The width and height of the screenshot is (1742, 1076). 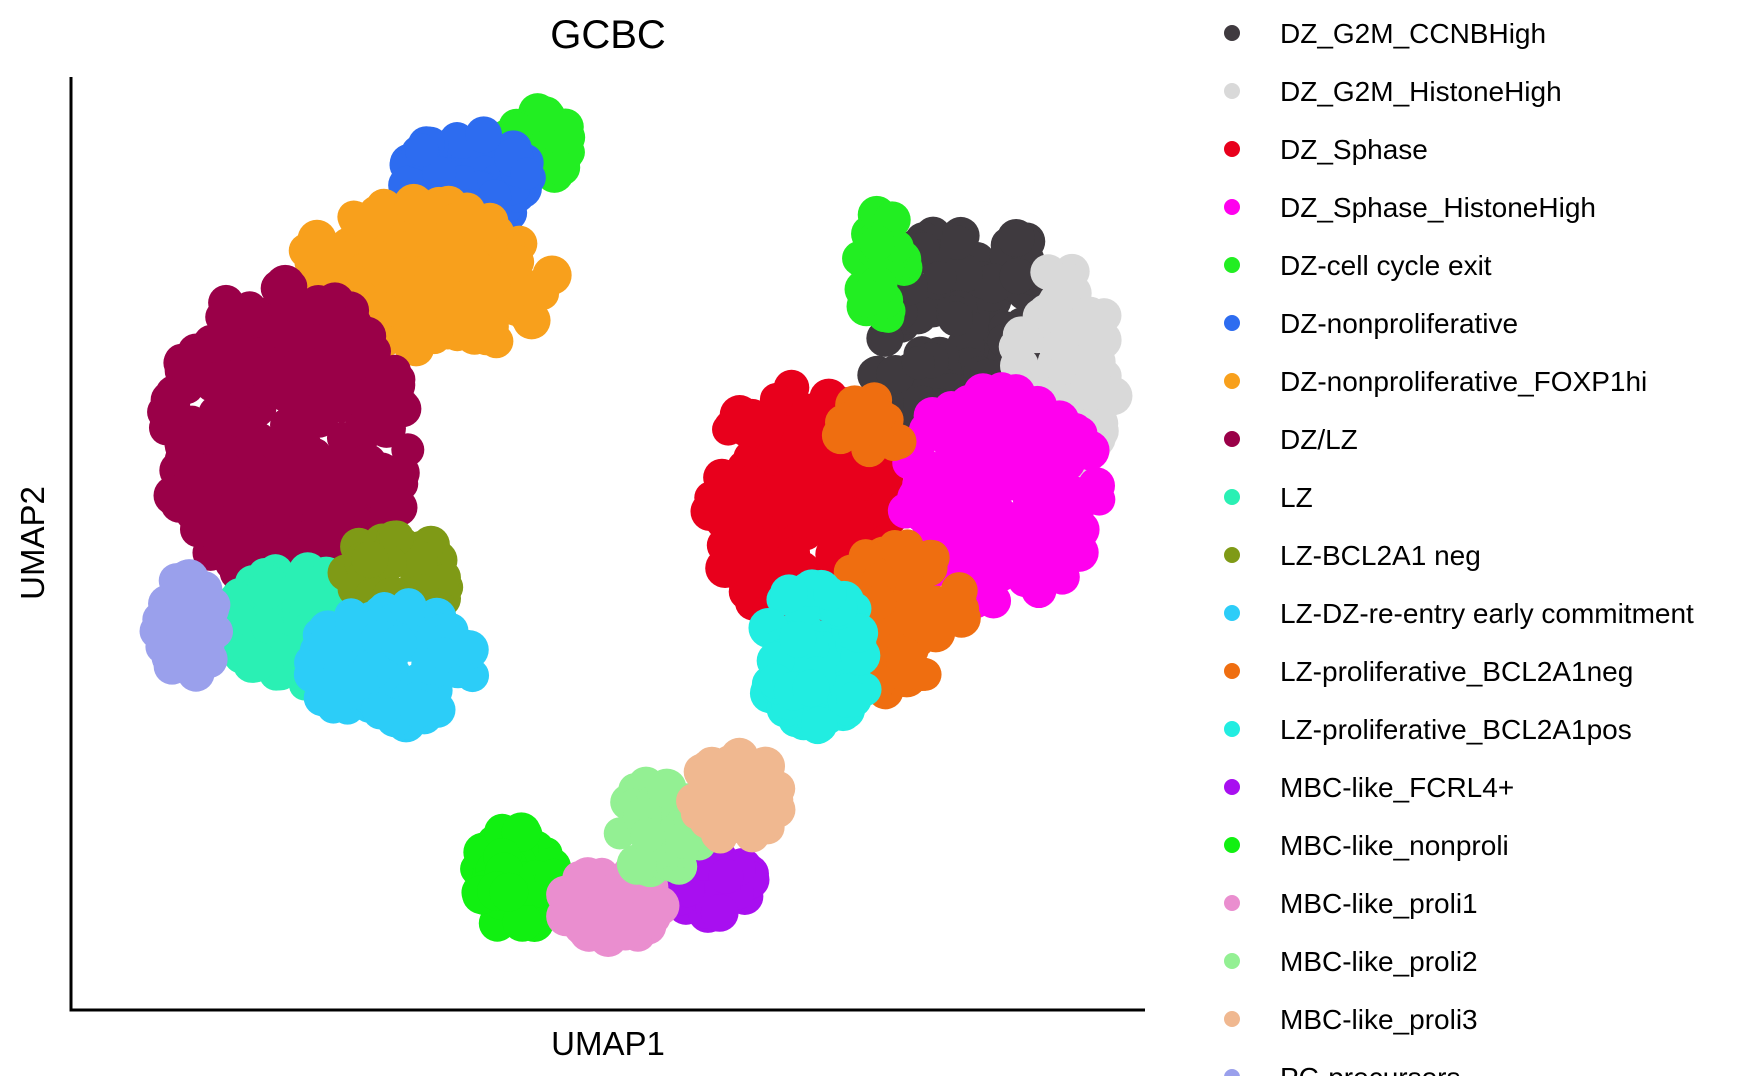 I want to click on legend-label: DZ/LZ, so click(x=1319, y=439).